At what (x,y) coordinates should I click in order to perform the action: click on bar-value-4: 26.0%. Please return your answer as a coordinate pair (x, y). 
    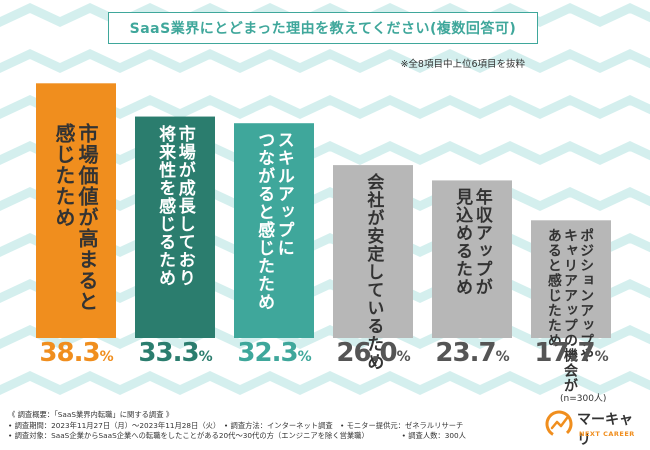
    Looking at the image, I should click on (373, 353).